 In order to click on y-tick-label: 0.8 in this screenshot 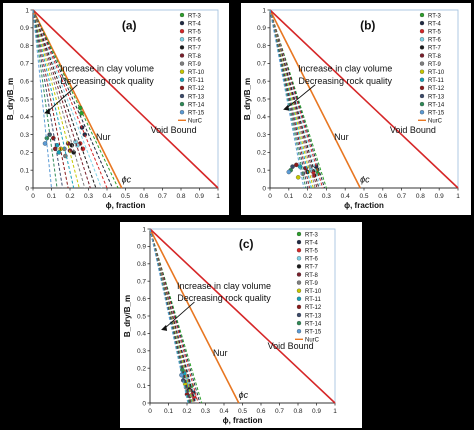, I will do `click(141, 264)`.